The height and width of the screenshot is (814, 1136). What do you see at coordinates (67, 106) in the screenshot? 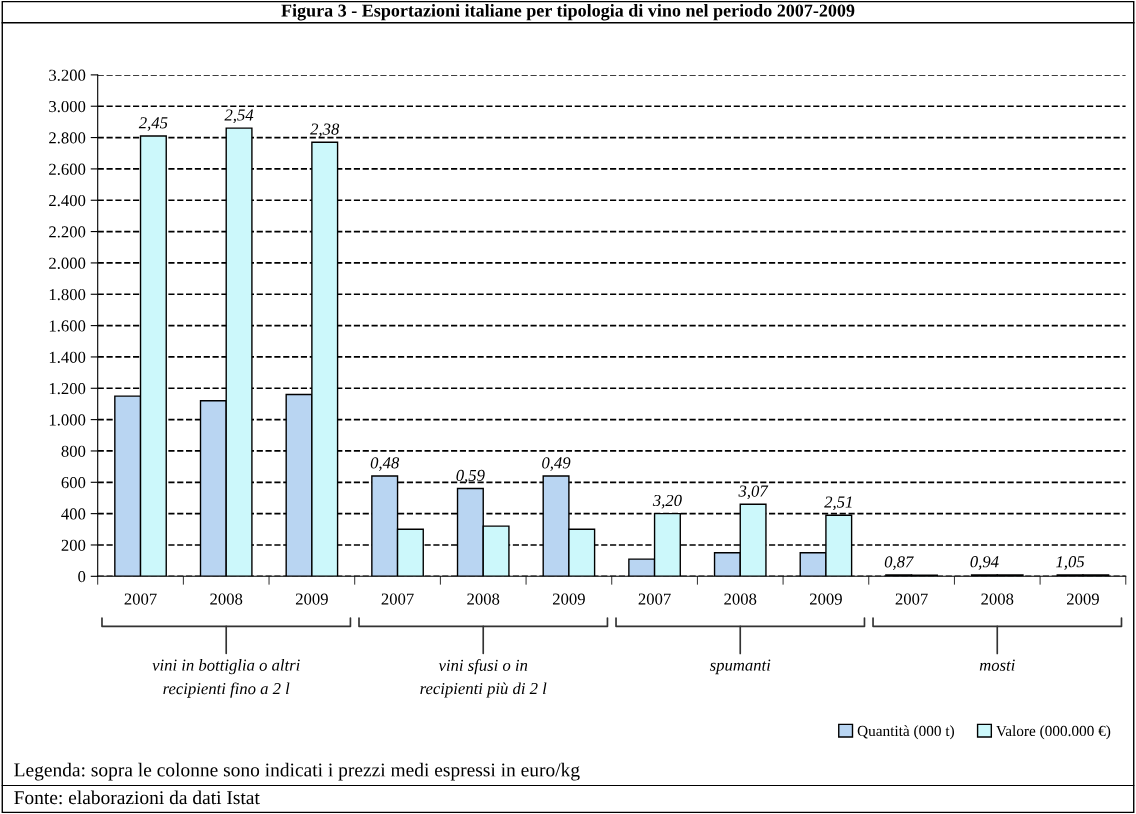
I see `y-tick-label: 3.000` at bounding box center [67, 106].